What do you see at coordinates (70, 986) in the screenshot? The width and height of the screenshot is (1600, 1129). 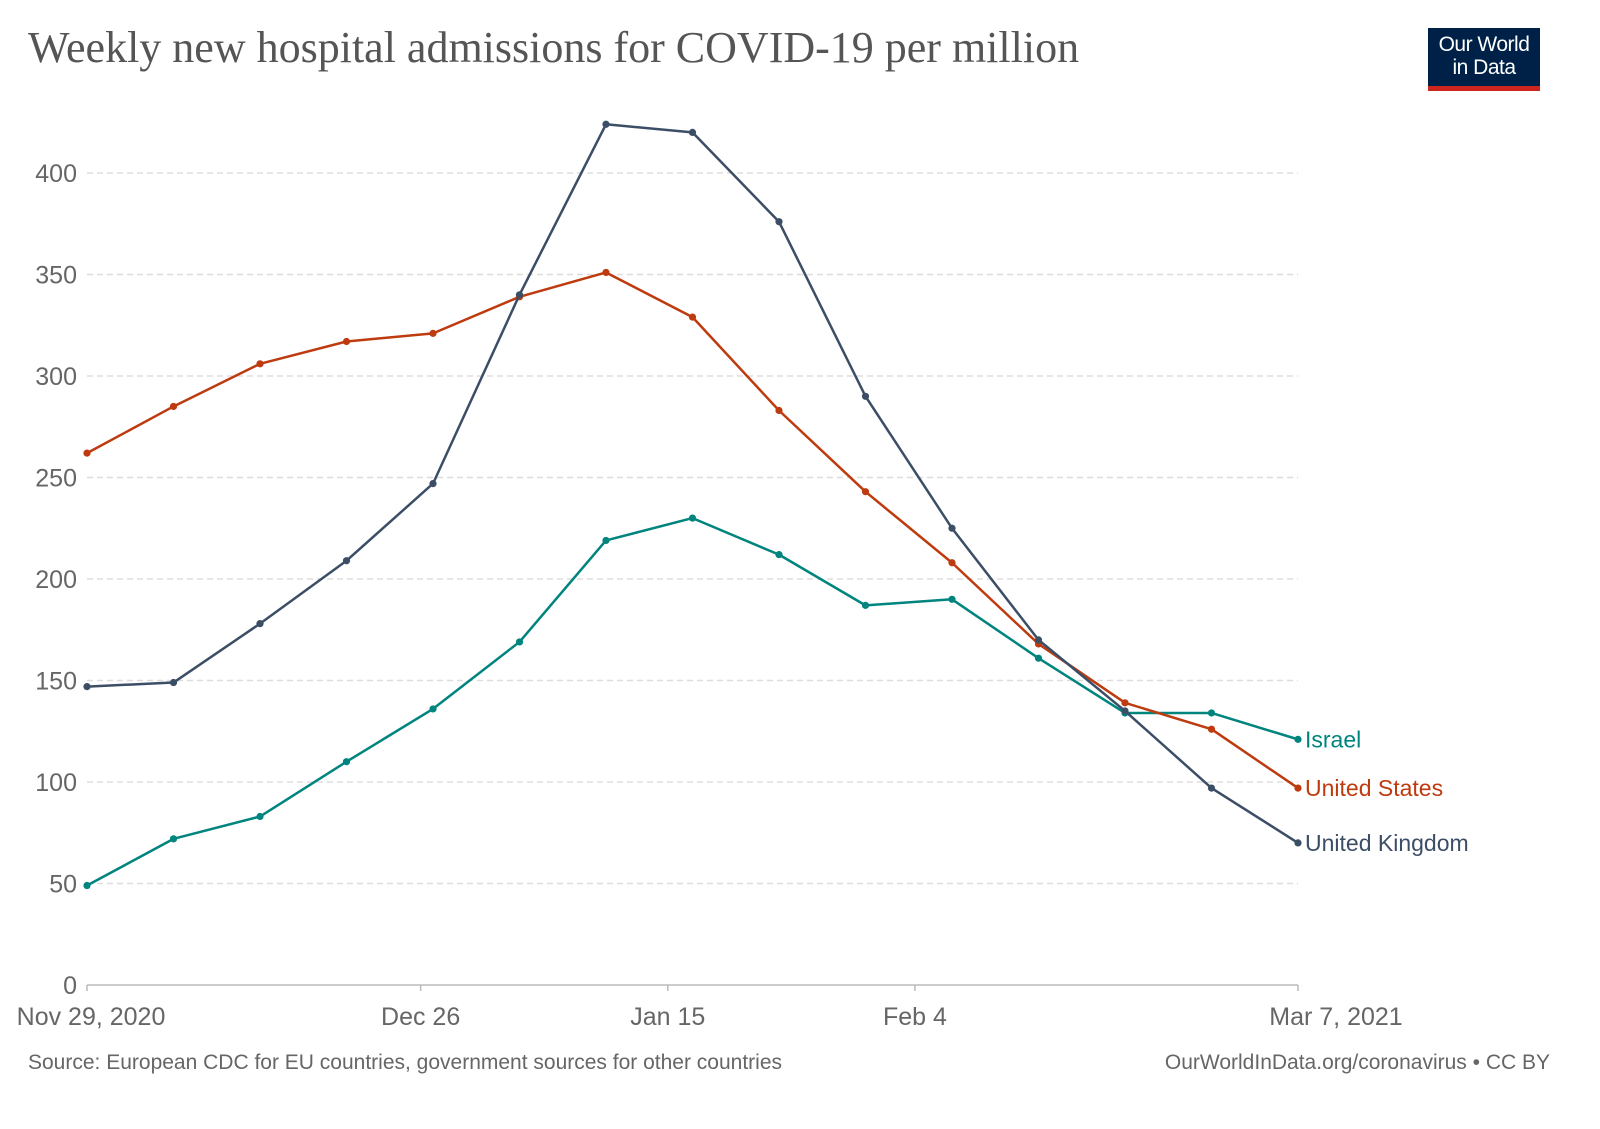 I see `y-tick-label: 0` at bounding box center [70, 986].